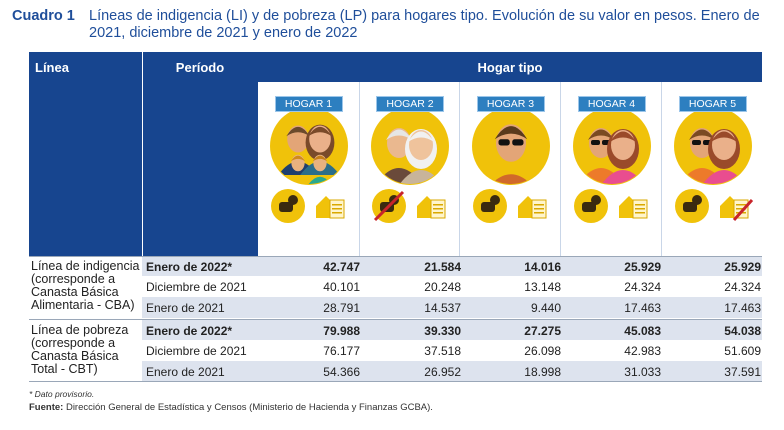 Image resolution: width=784 pixels, height=430 pixels. What do you see at coordinates (611, 104) in the screenshot?
I see `hogar-badge: HOGAR 4` at bounding box center [611, 104].